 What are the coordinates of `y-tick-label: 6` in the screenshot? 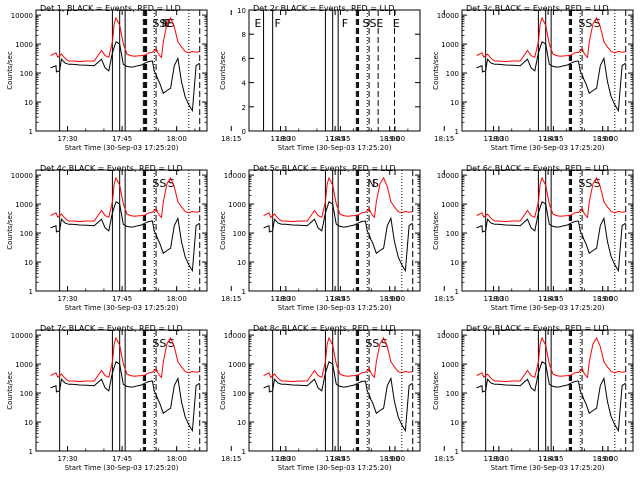 It's located at (244, 59).